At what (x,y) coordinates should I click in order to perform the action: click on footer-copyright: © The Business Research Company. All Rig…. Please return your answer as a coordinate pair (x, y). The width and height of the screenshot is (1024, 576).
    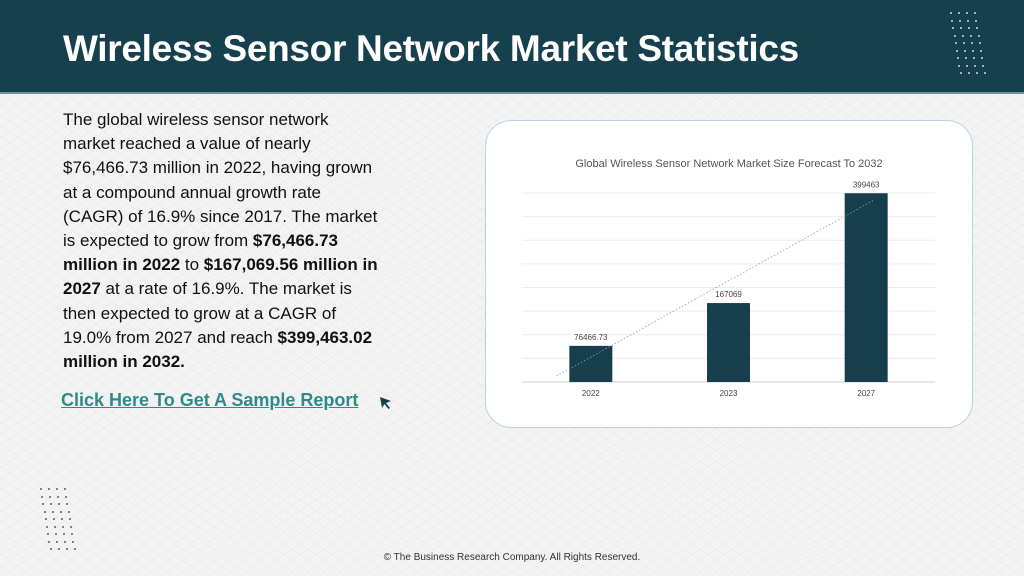
    Looking at the image, I should click on (512, 557).